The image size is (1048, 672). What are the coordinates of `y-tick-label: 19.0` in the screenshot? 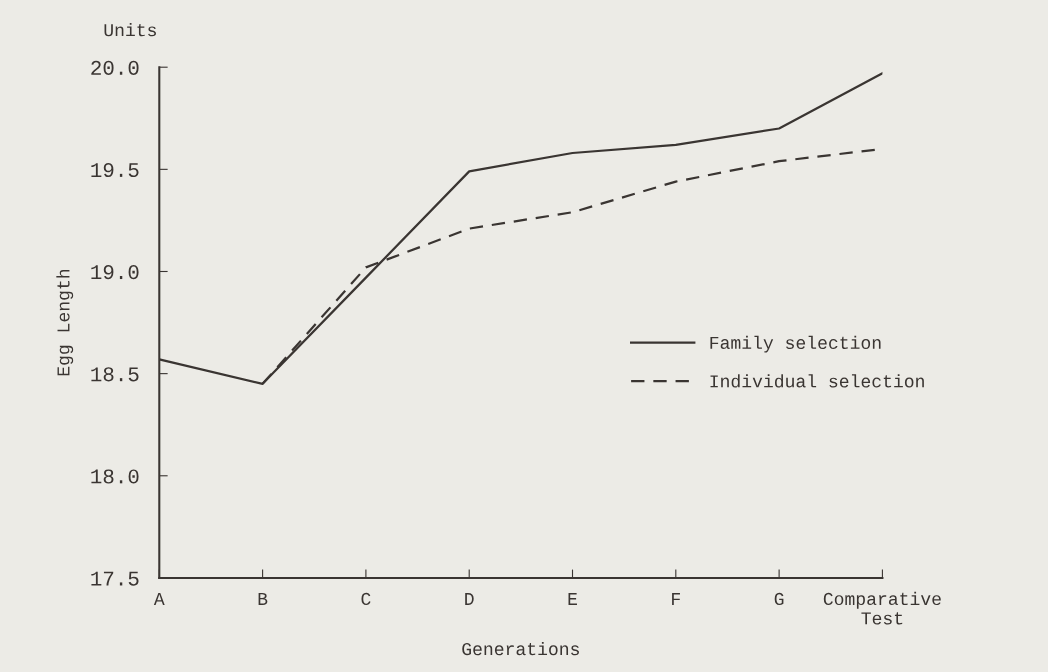 It's located at (115, 272).